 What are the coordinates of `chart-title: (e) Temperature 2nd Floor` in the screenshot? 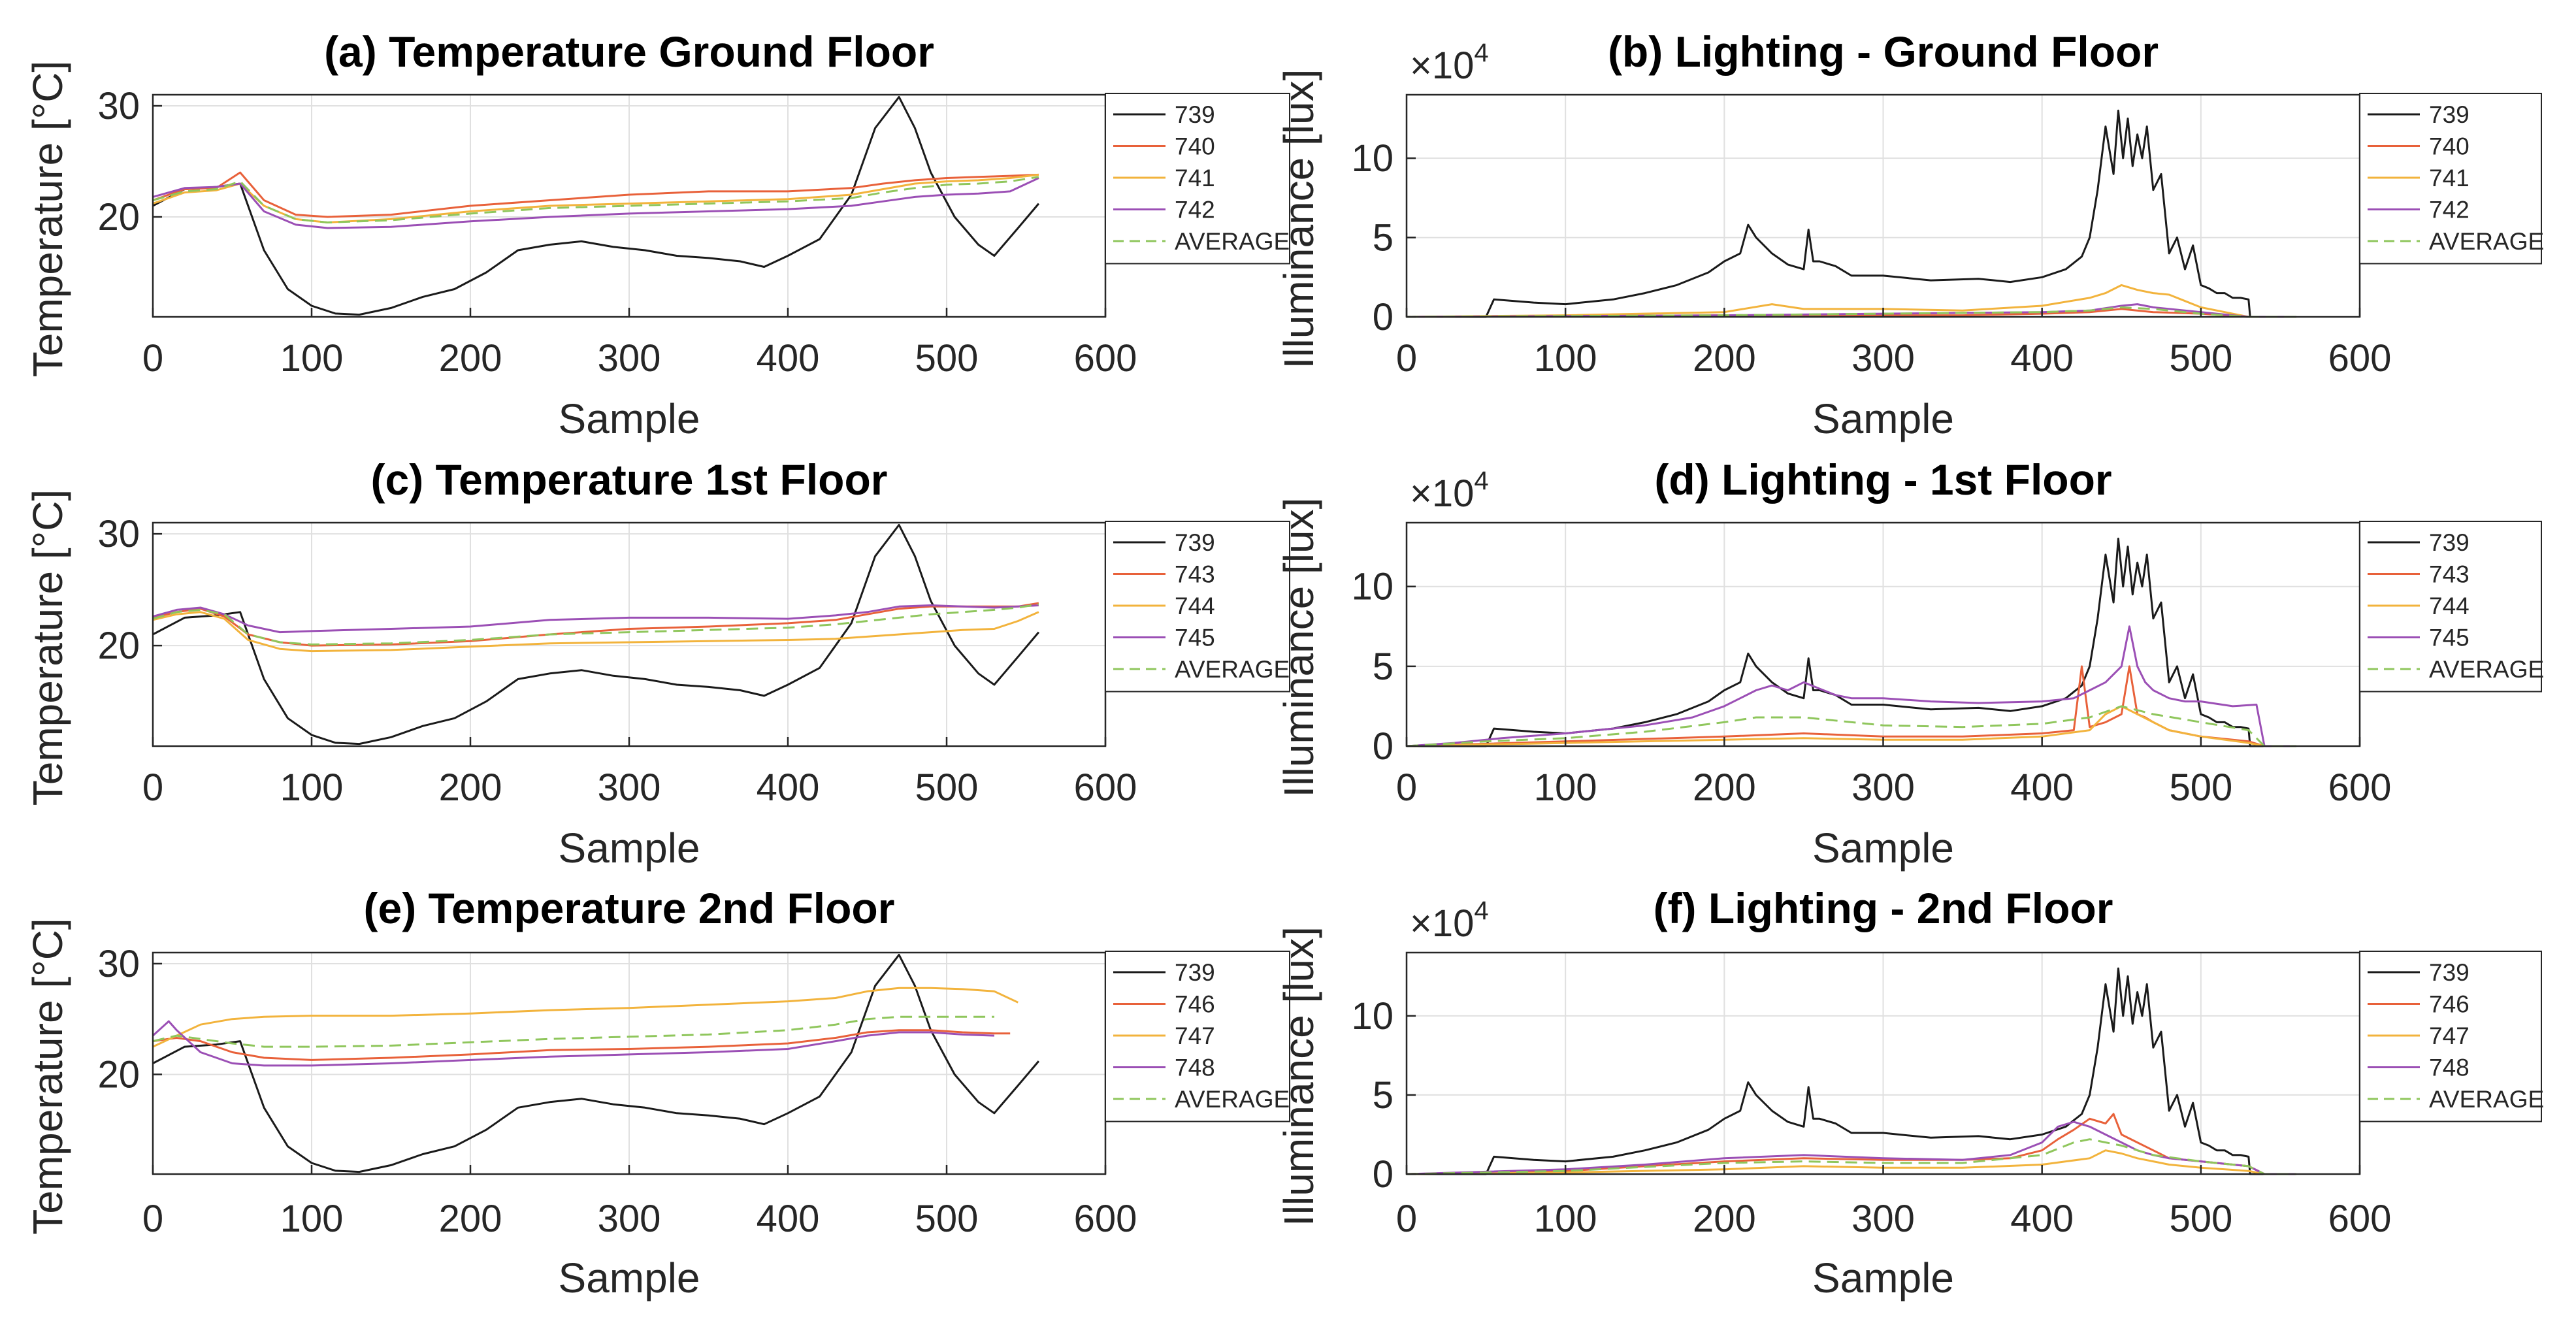 It's located at (629, 908).